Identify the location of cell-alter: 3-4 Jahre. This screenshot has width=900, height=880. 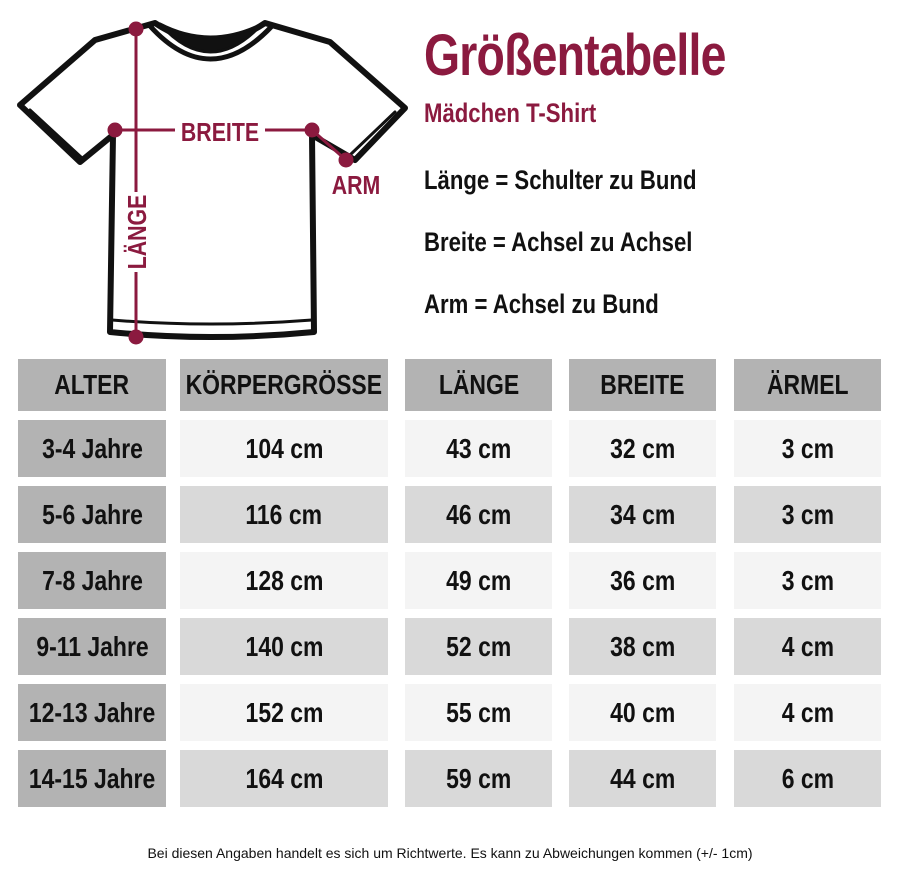
(92, 448).